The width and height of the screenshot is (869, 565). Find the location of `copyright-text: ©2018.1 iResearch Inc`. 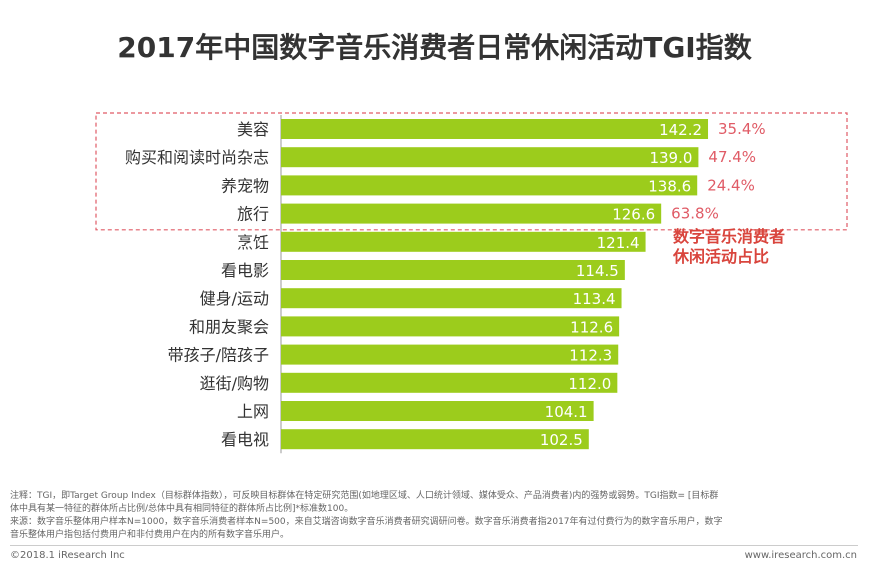

copyright-text: ©2018.1 iResearch Inc is located at coordinates (67, 555).